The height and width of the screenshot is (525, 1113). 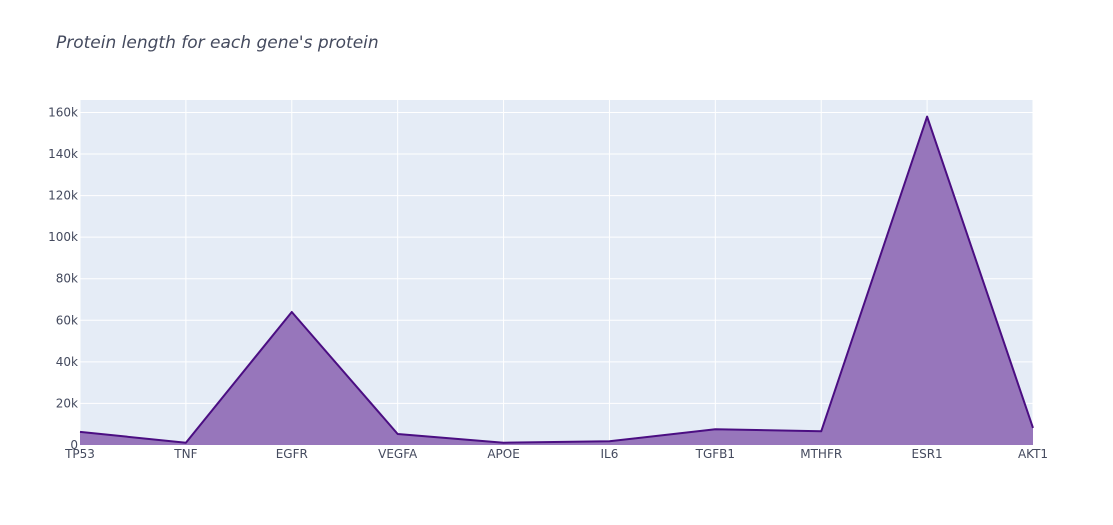 I want to click on x-tick-label: APOE, so click(x=503, y=454).